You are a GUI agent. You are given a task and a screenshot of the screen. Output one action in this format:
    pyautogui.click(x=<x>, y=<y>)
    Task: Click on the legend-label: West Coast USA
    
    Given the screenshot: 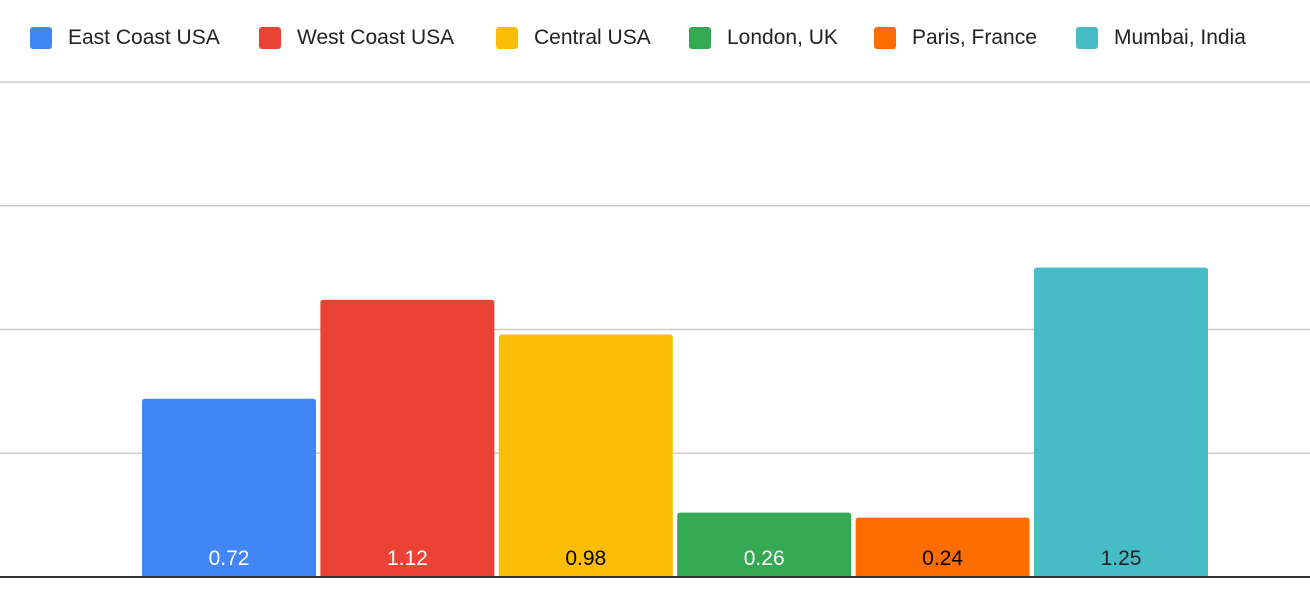 What is the action you would take?
    pyautogui.click(x=376, y=37)
    